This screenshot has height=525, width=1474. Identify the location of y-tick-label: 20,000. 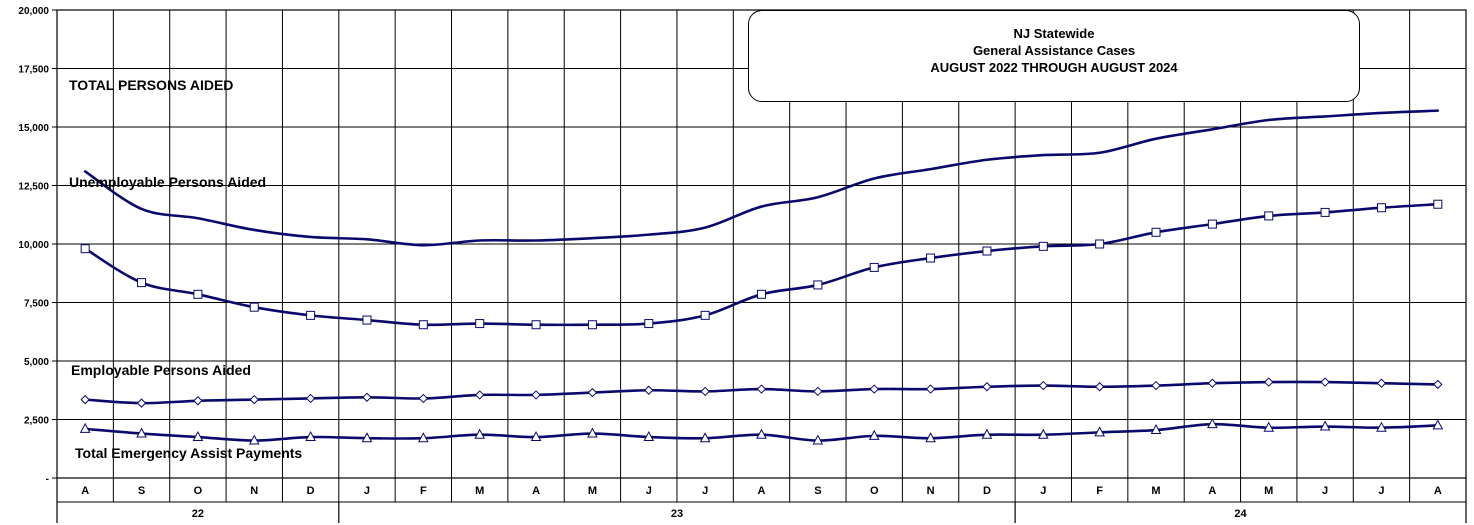
(33, 11).